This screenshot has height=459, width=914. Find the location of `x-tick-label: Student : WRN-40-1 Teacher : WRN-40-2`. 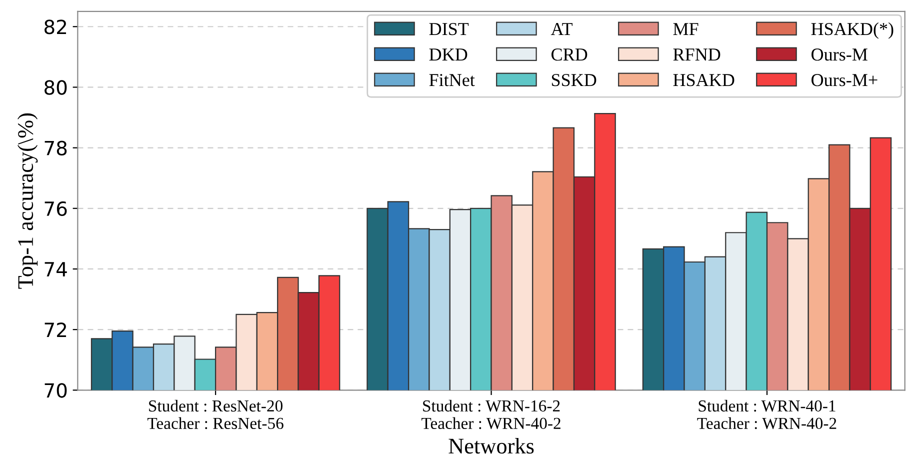

x-tick-label: Student : WRN-40-1 Teacher : WRN-40-2 is located at coordinates (766, 415).